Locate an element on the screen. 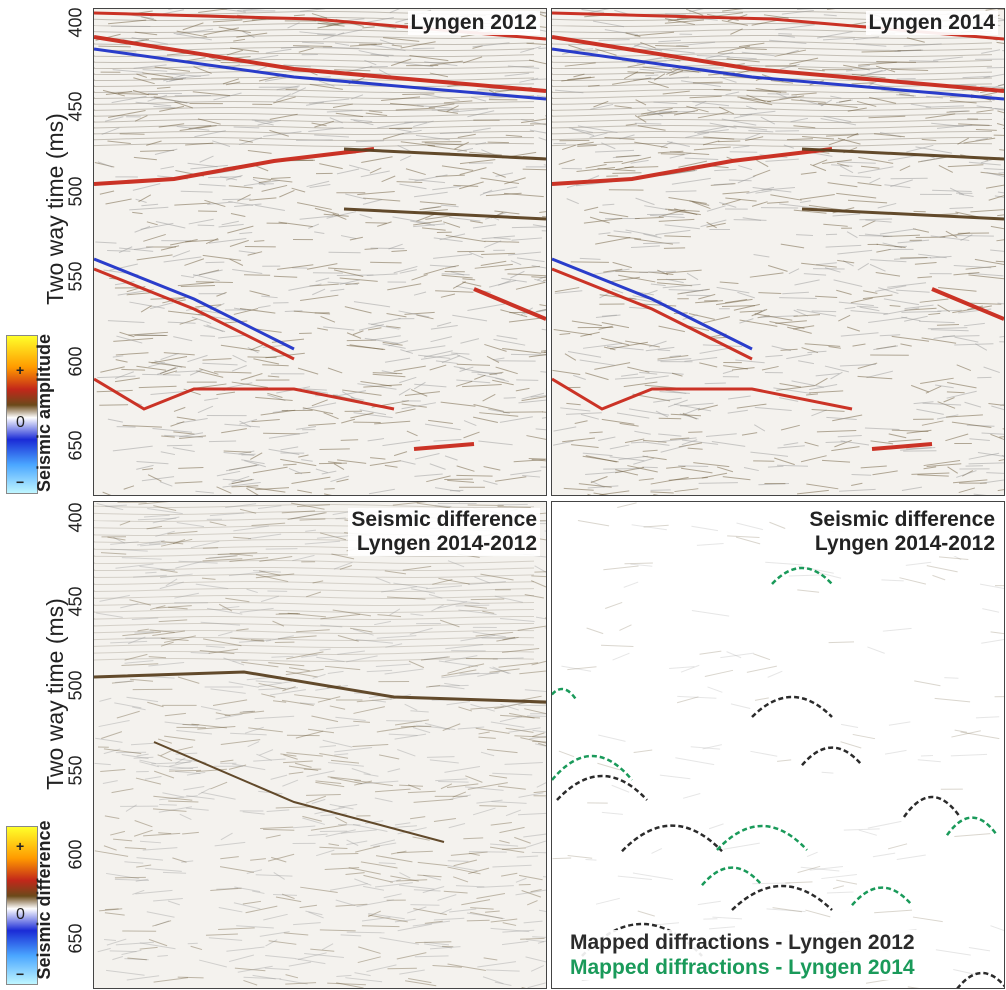 The height and width of the screenshot is (990, 1006). panel-title-difference-right: Seismic difference Lyngen 2014-2012 is located at coordinates (902, 532).